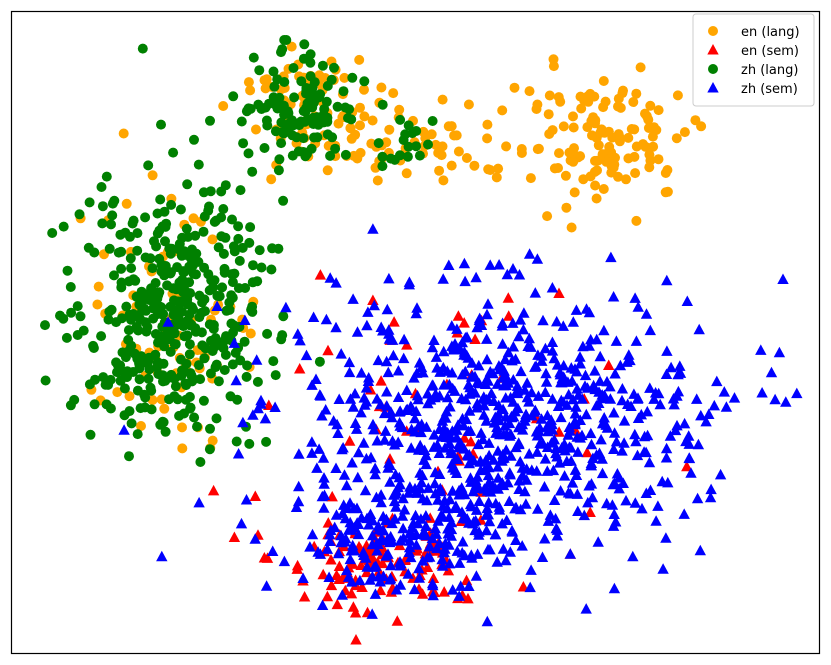 The height and width of the screenshot is (665, 831). Describe the element at coordinates (713, 87) in the screenshot. I see `legend-marker` at that location.